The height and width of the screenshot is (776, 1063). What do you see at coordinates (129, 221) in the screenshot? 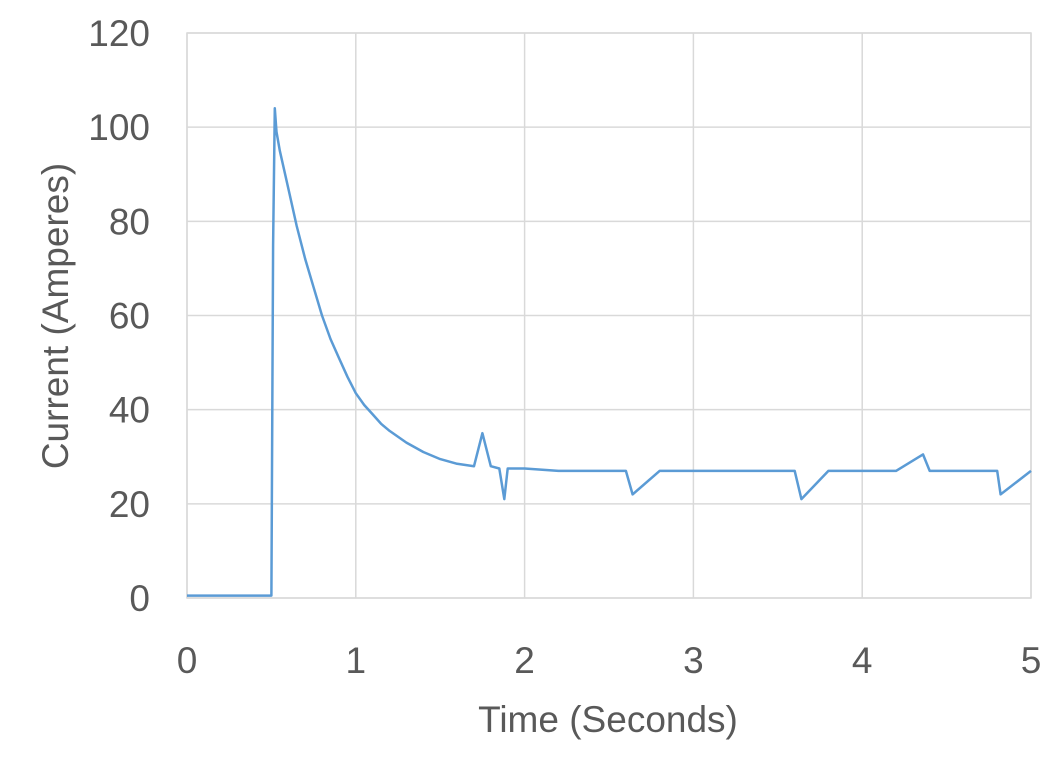
I see `y-tick-label: 80` at bounding box center [129, 221].